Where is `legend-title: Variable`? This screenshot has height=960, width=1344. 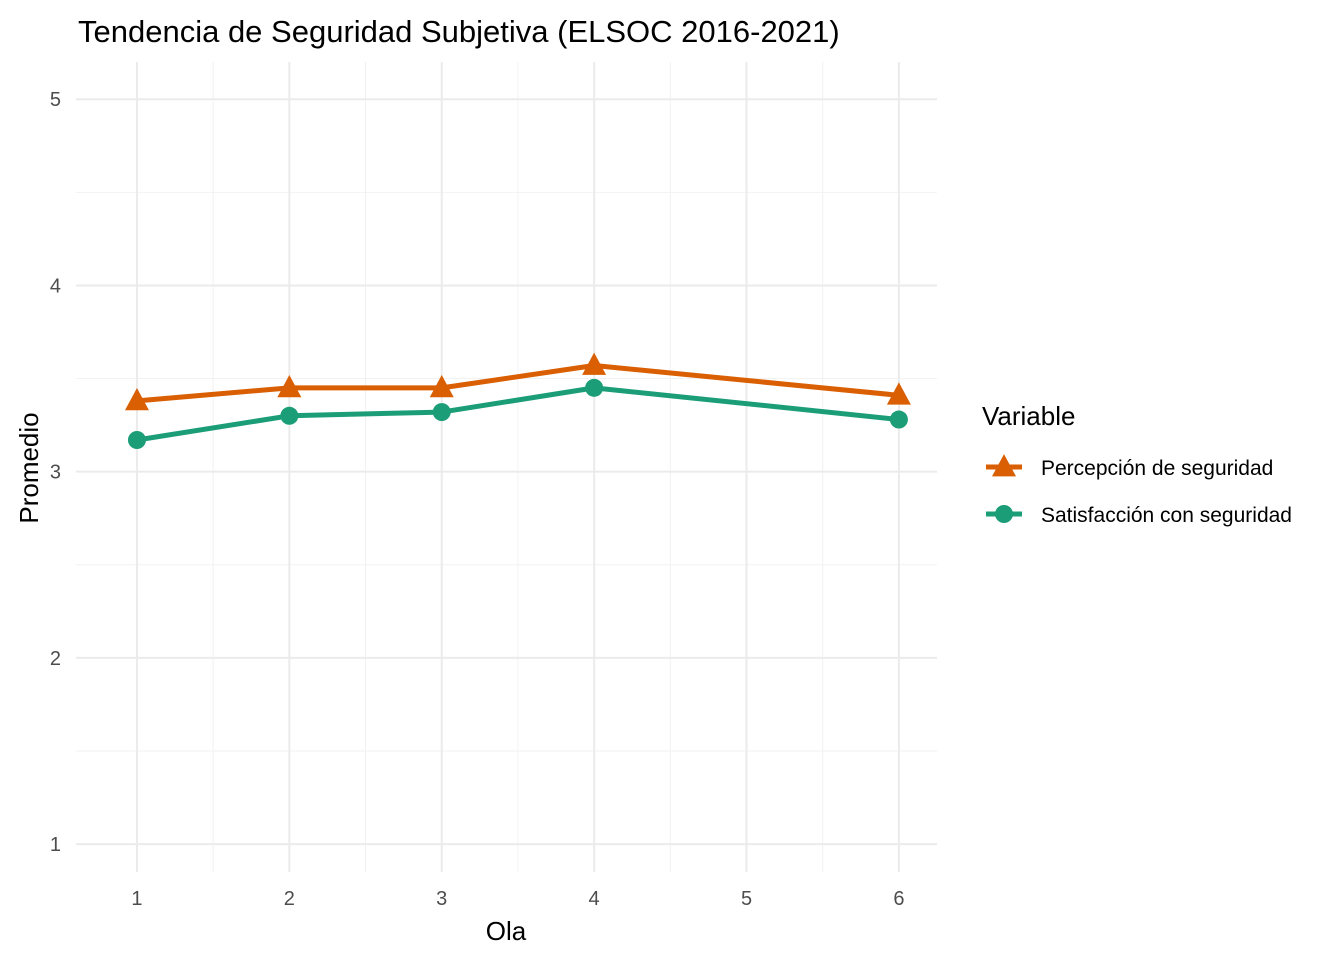 legend-title: Variable is located at coordinates (1028, 416).